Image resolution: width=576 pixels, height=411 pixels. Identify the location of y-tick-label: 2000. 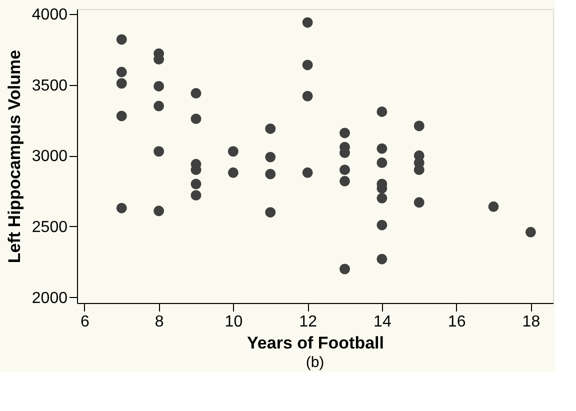
(50, 298).